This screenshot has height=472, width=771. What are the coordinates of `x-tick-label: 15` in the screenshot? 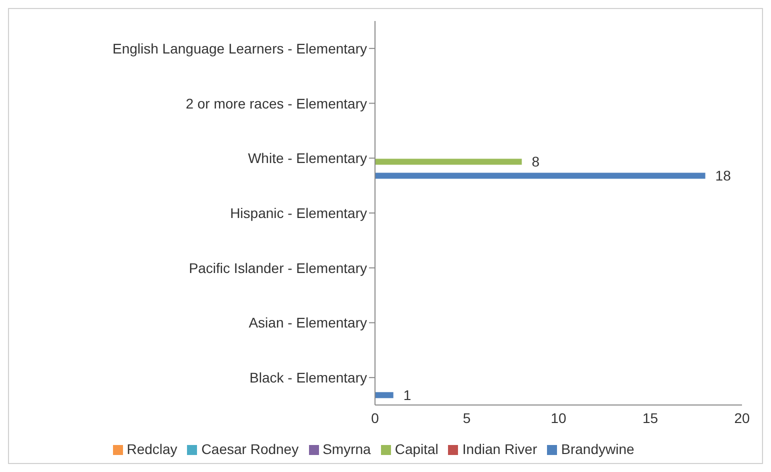 It's located at (650, 418).